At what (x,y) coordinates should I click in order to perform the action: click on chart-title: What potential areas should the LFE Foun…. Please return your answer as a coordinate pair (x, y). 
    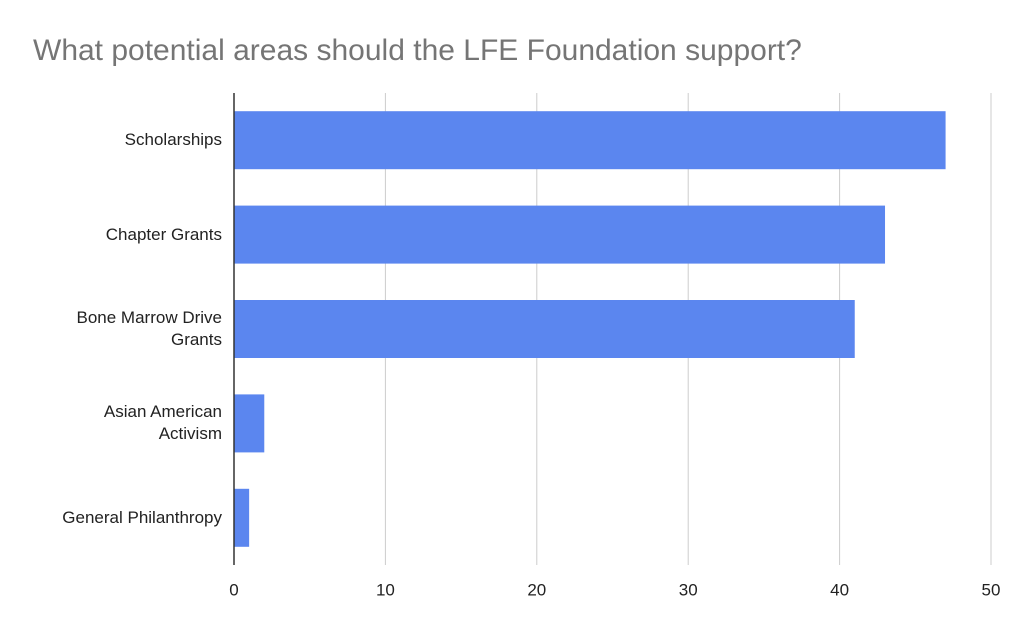
    Looking at the image, I should click on (417, 50).